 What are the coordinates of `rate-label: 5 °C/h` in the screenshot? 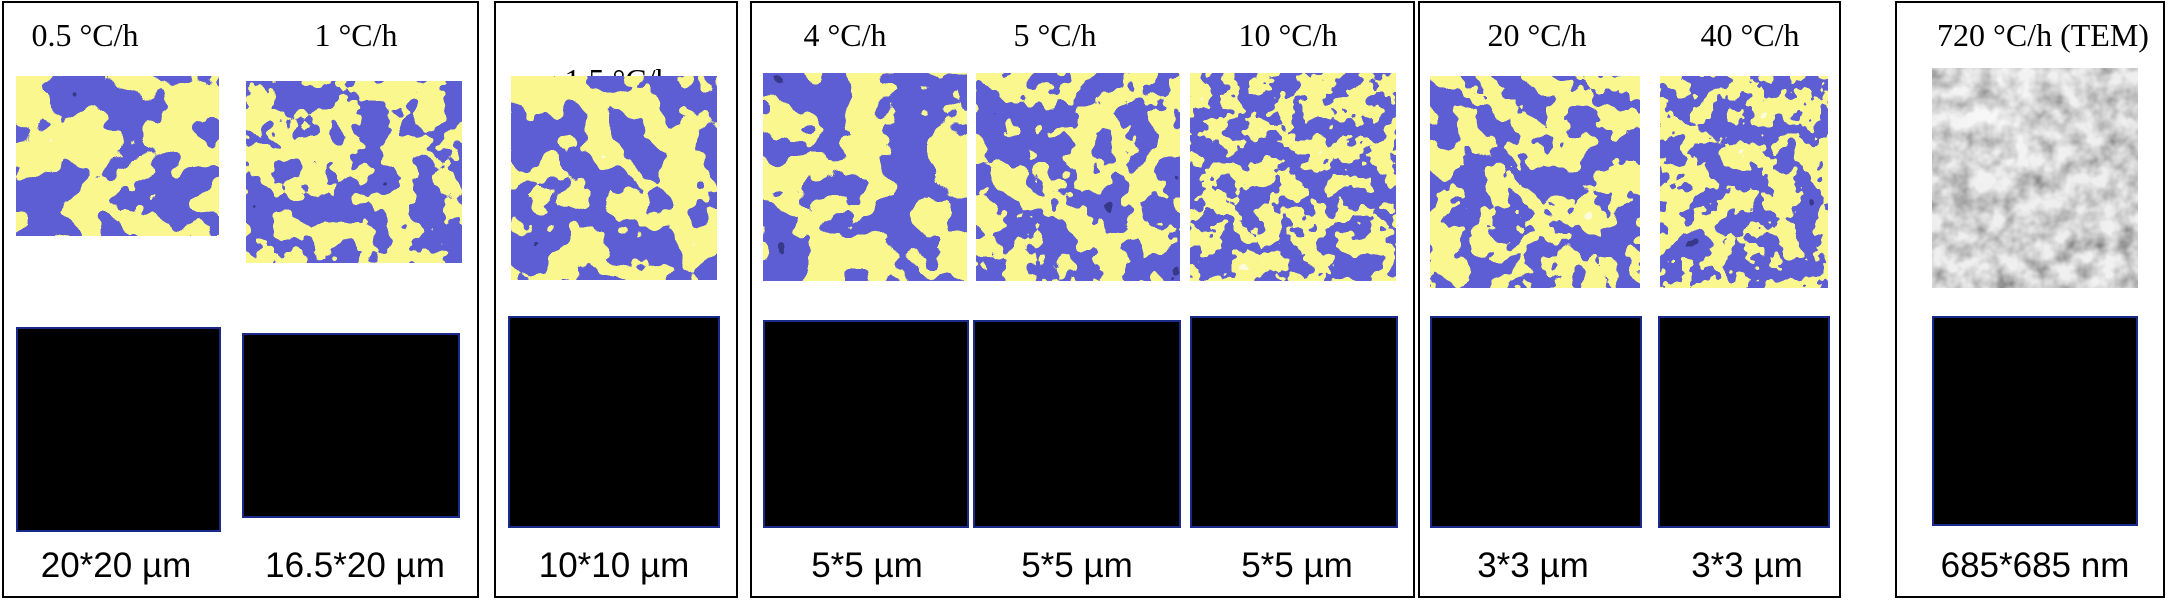 It's located at (1055, 35).